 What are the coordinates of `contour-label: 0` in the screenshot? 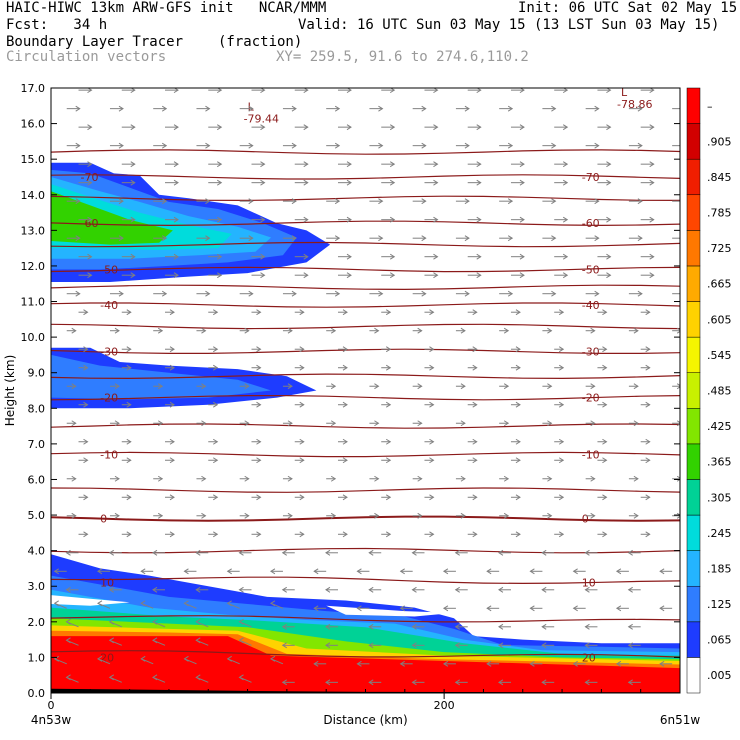 It's located at (103, 519).